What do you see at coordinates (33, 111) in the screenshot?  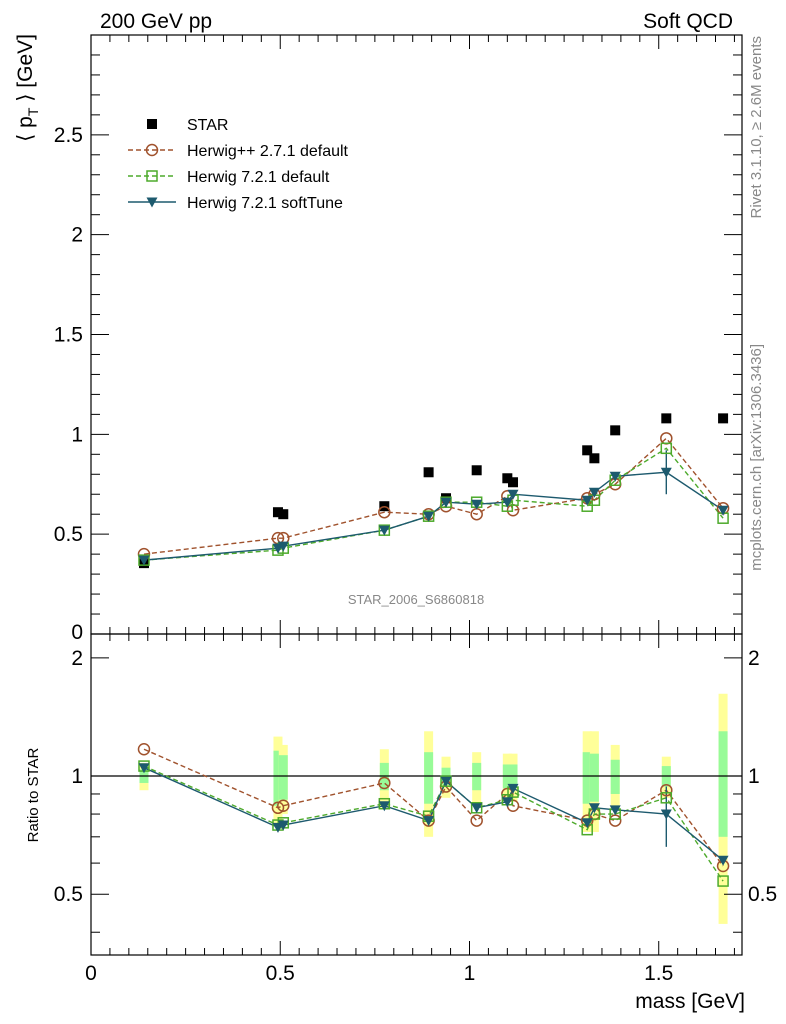 I see `y-label-subscript: T` at bounding box center [33, 111].